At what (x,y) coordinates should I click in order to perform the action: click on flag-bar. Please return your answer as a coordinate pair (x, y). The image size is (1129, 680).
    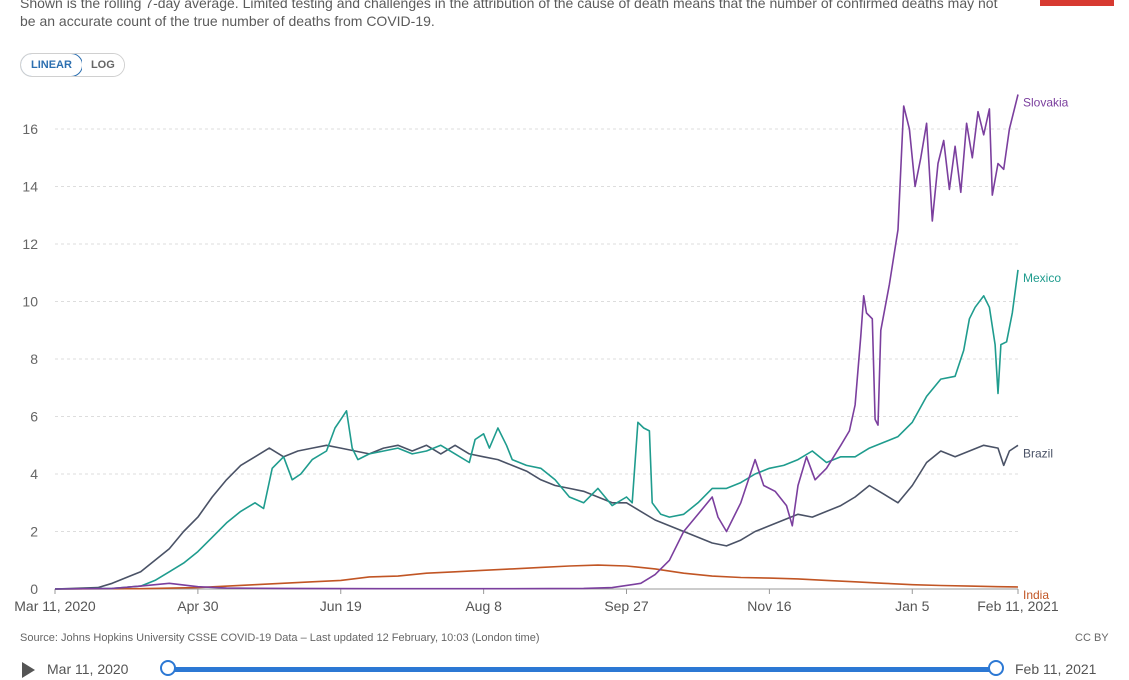
    Looking at the image, I should click on (1077, 3).